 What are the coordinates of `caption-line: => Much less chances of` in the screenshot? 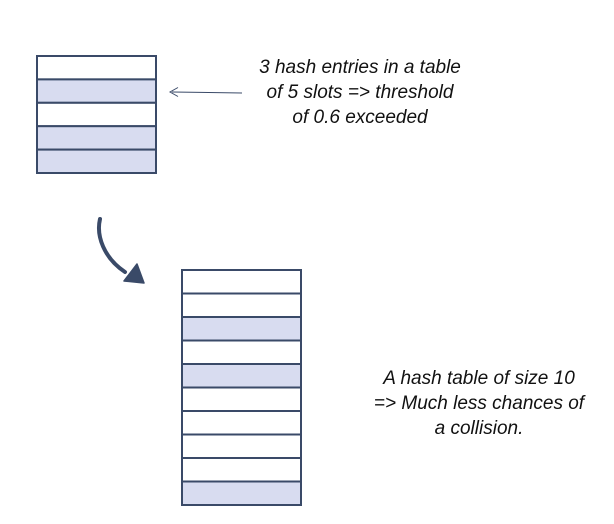 It's located at (479, 403).